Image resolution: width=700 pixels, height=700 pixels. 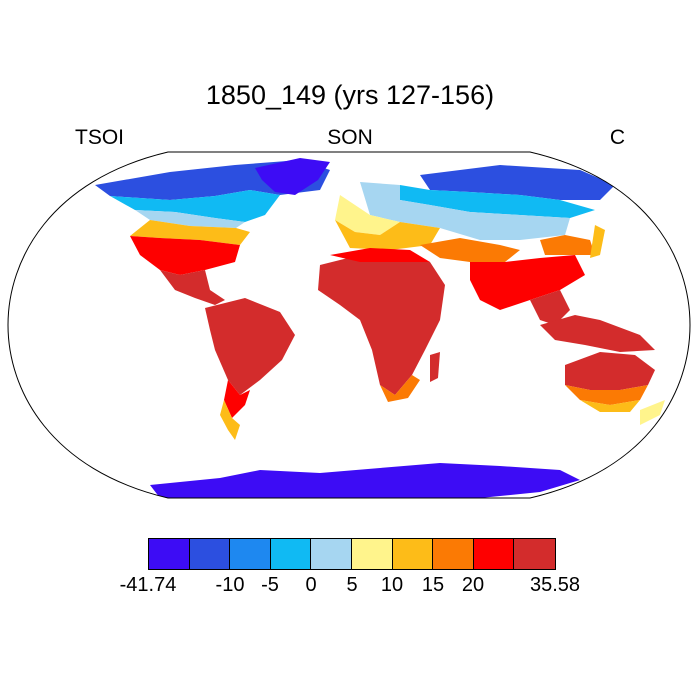 What do you see at coordinates (192, 287) in the screenshot?
I see `region-central-america` at bounding box center [192, 287].